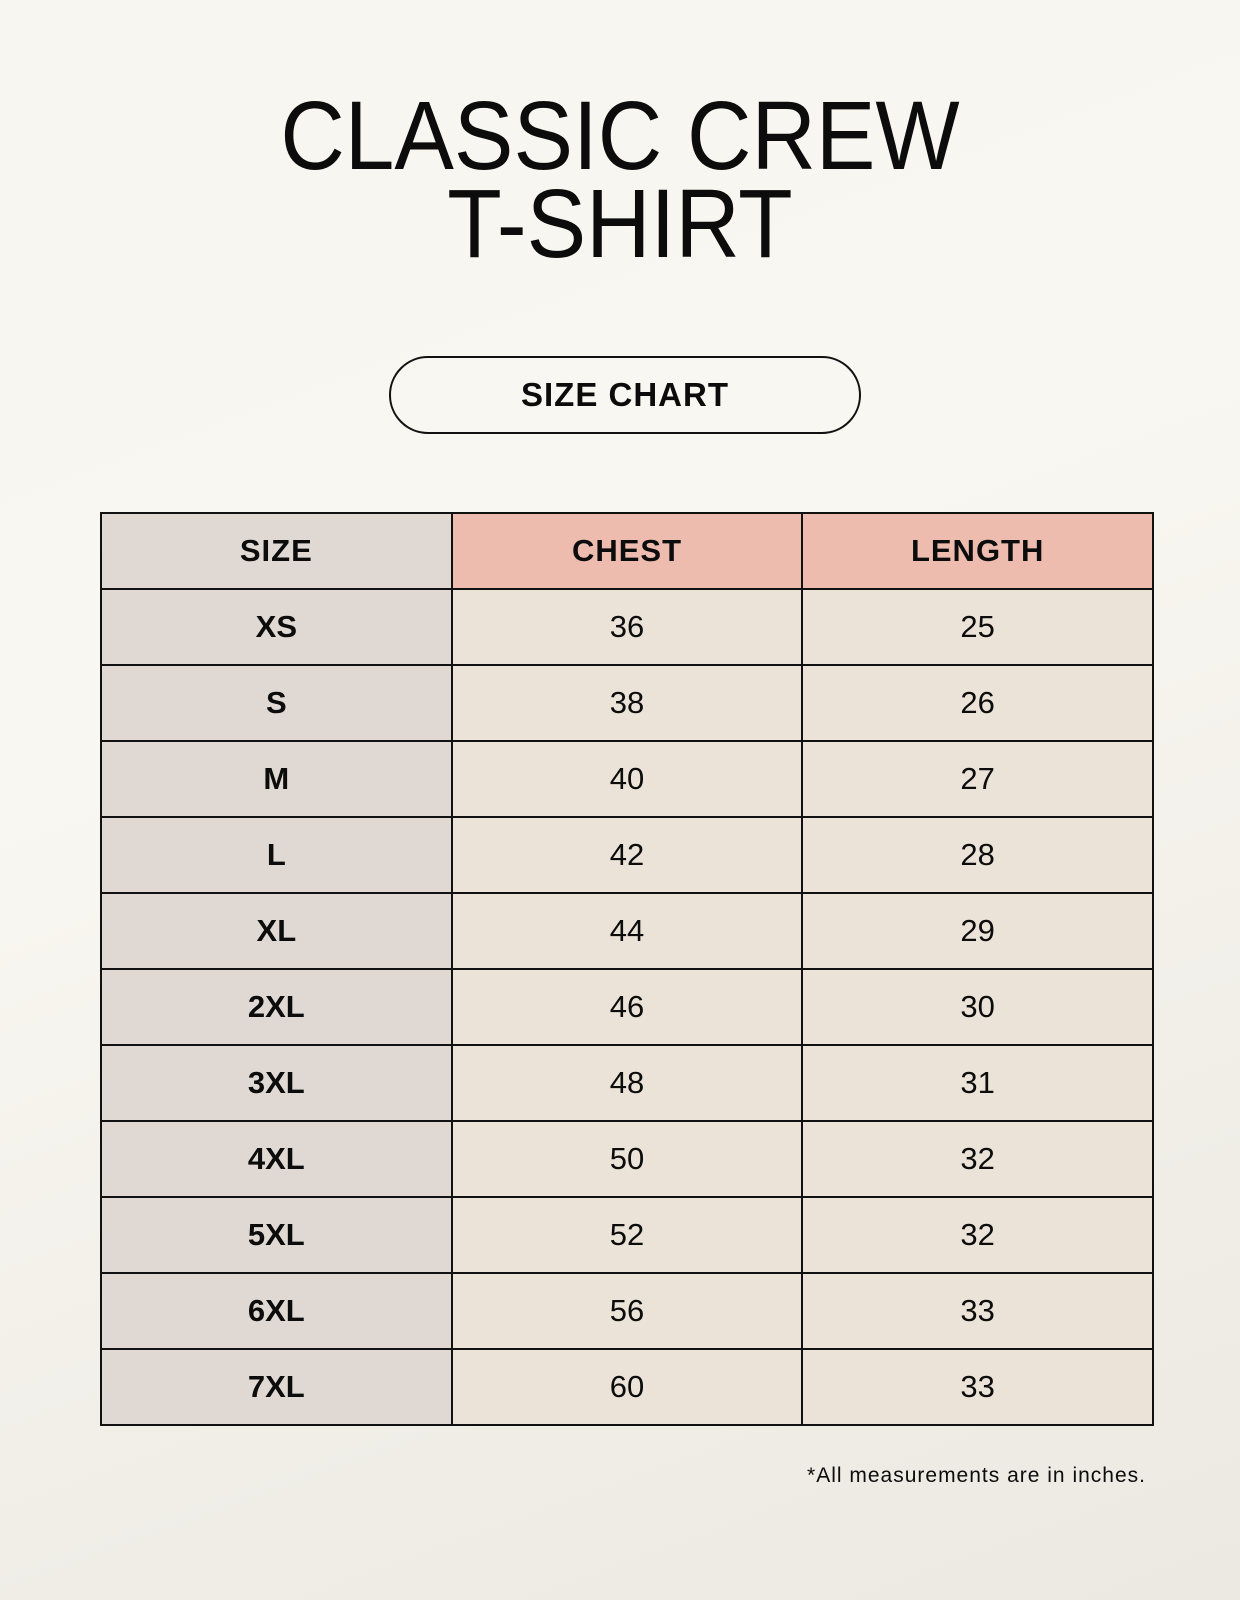 The width and height of the screenshot is (1240, 1600). I want to click on cell-chest: 48, so click(627, 1083).